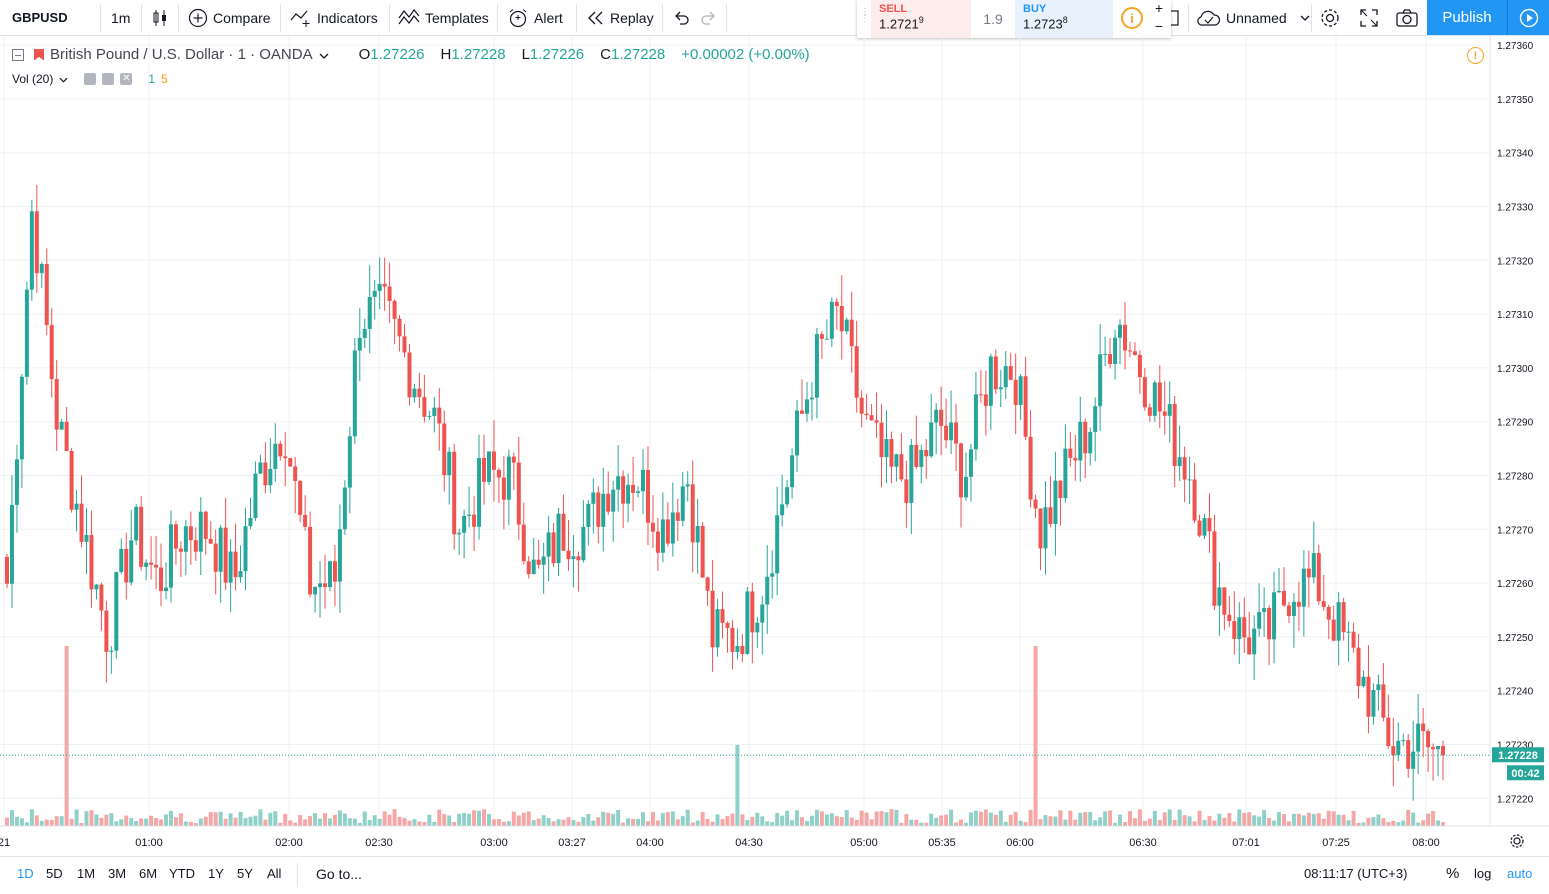  Describe the element at coordinates (117, 873) in the screenshot. I see `range-3m-button: 3M` at that location.